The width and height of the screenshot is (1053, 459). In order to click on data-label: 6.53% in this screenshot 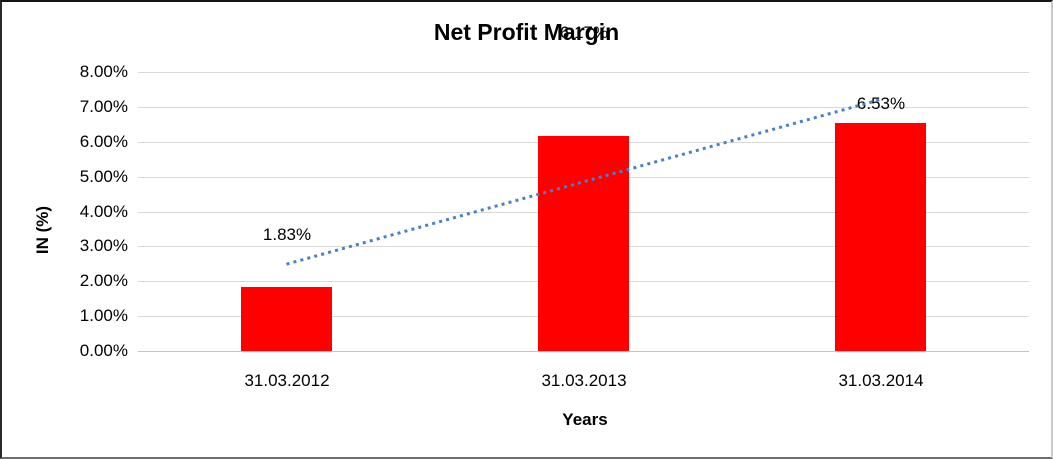, I will do `click(881, 103)`.